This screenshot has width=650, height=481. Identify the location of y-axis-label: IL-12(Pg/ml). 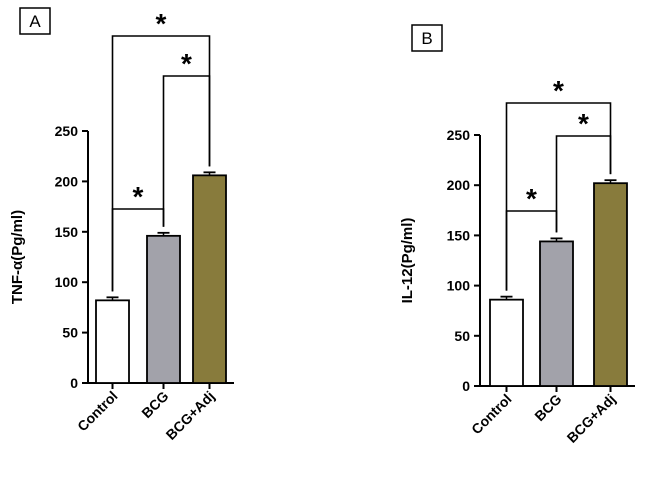
(407, 261).